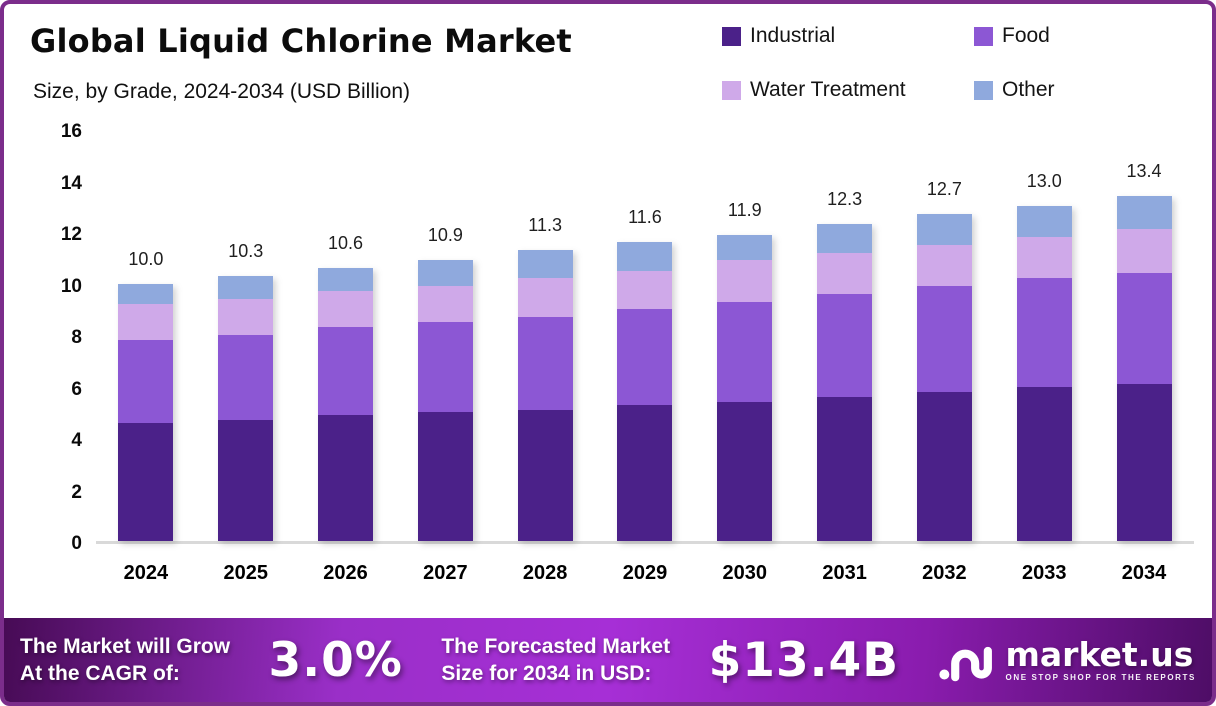 Image resolution: width=1216 pixels, height=706 pixels. Describe the element at coordinates (888, 63) in the screenshot. I see `chart-legend: Industrial Food Water Treatment Other` at that location.